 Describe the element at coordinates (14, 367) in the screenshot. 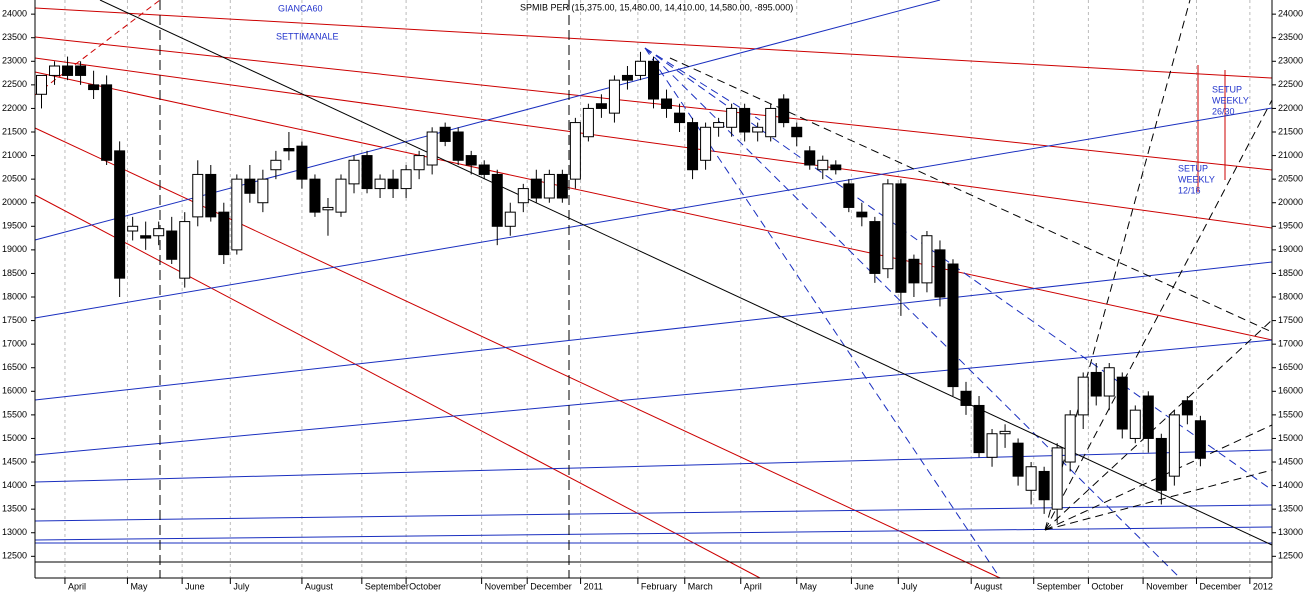

I see `y-tick-label: 16500` at that location.